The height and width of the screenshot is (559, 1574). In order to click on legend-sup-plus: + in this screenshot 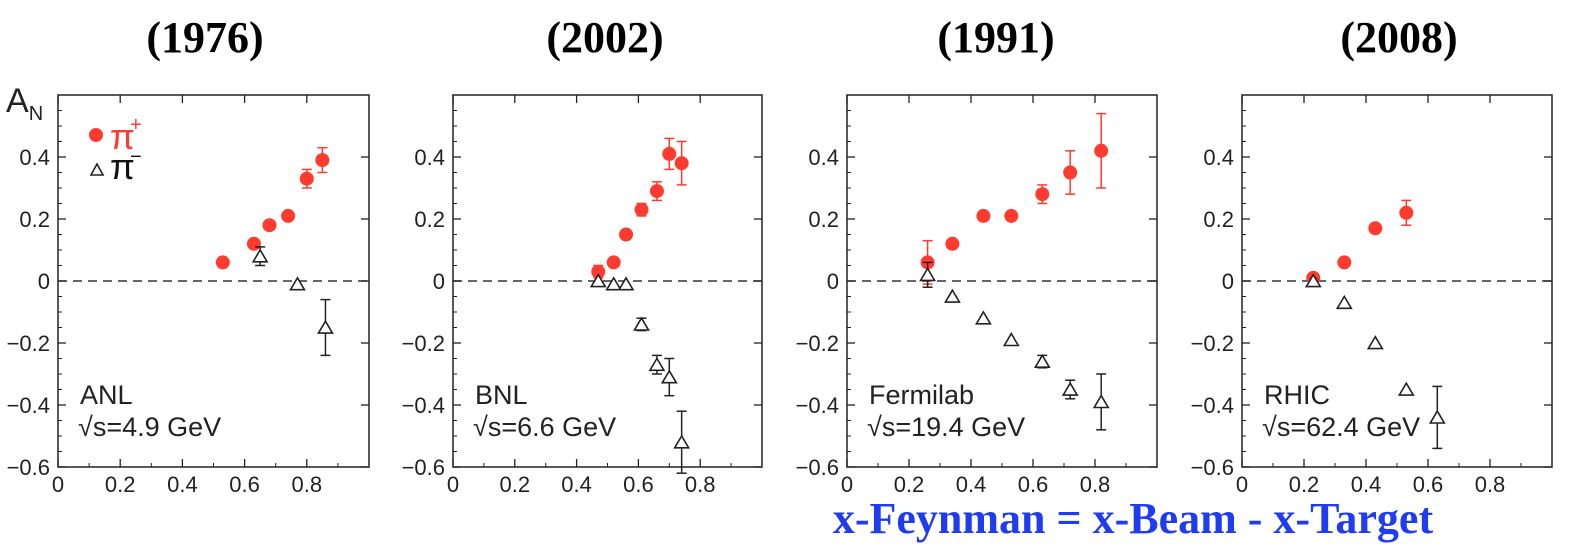, I will do `click(136, 125)`.